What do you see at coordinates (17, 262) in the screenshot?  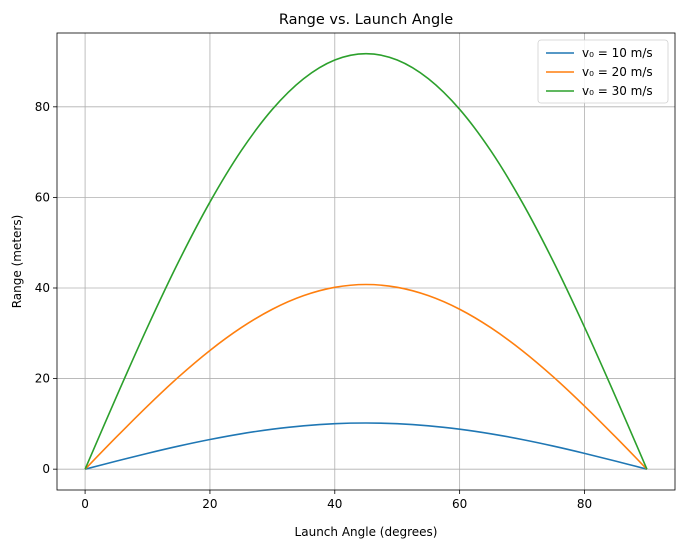 I see `y-axis-label: Range (meters)` at bounding box center [17, 262].